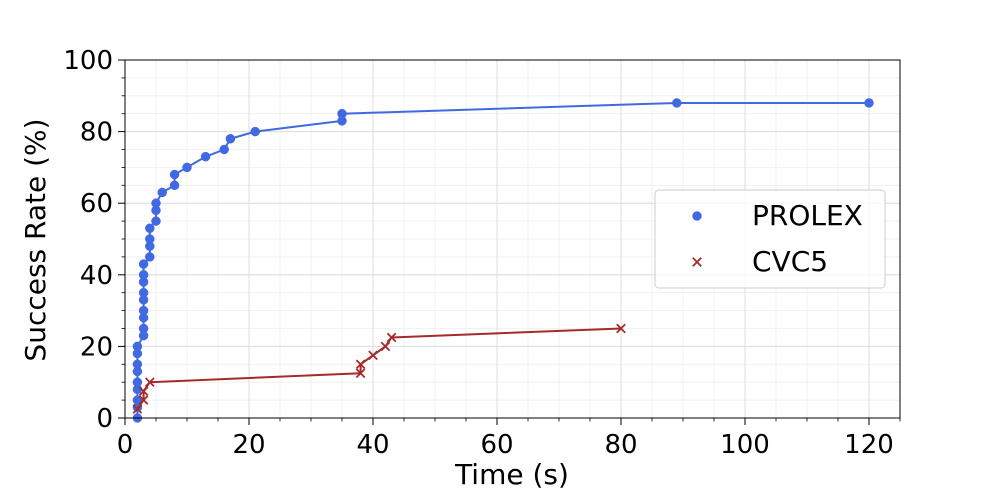 This screenshot has height=500, width=1000. I want to click on y-tick-label: 40, so click(96, 276).